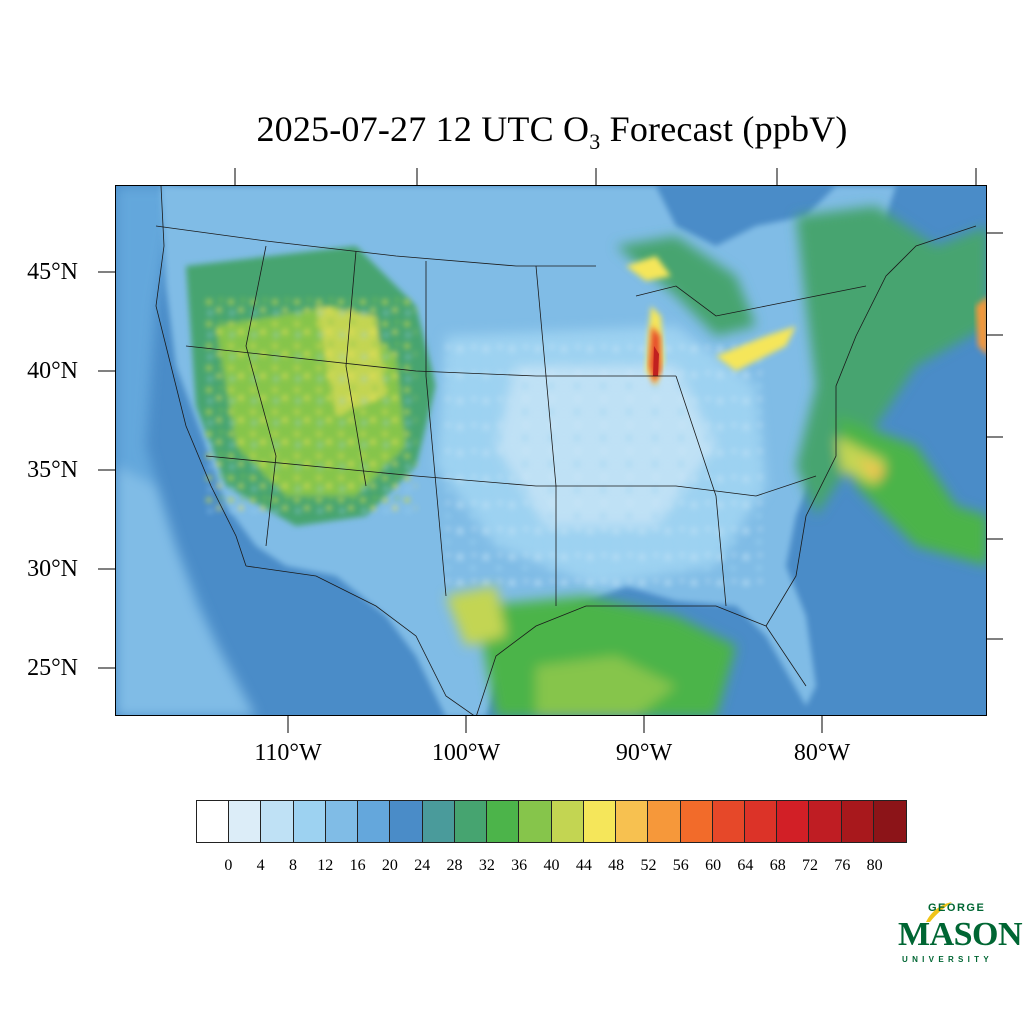 The image size is (1024, 1024). I want to click on lon-label-90w: 90°W, so click(644, 753).